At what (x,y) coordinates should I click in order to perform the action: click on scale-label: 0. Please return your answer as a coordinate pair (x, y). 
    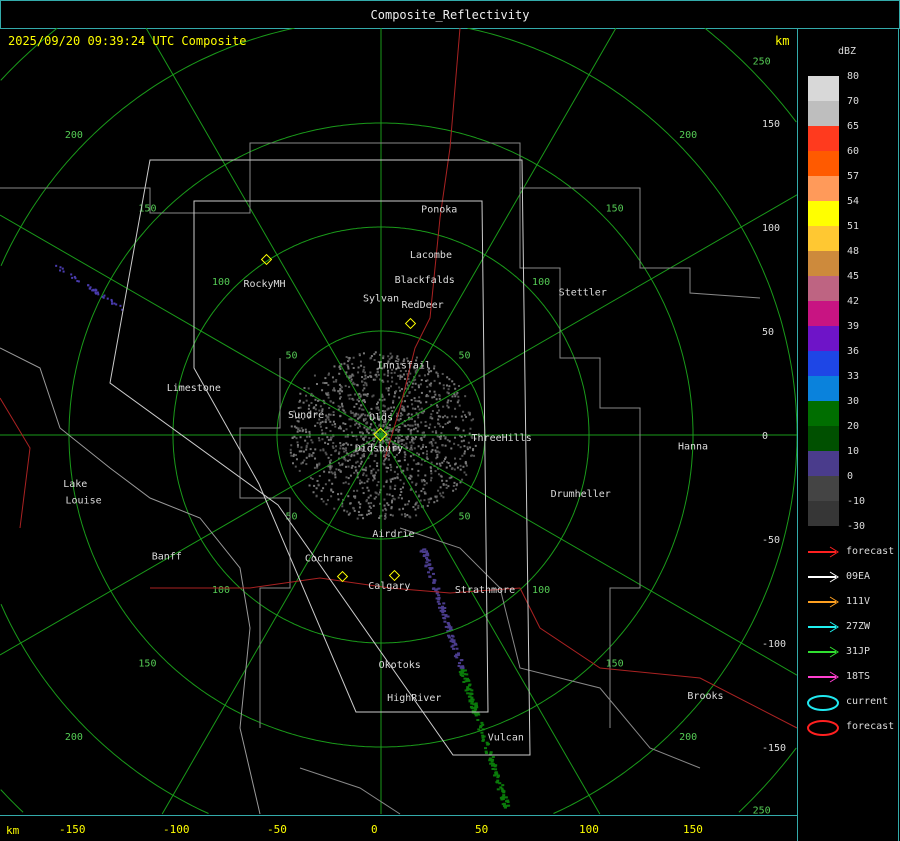
    Looking at the image, I should click on (850, 476).